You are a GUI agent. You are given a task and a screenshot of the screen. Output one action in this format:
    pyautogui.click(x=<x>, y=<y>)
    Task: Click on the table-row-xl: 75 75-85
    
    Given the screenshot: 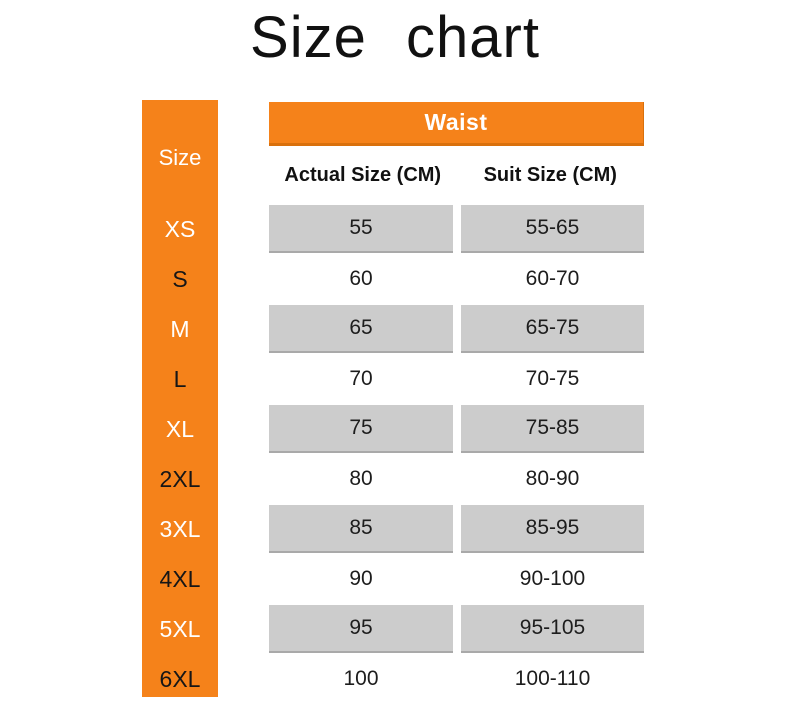 What is the action you would take?
    pyautogui.click(x=456, y=429)
    